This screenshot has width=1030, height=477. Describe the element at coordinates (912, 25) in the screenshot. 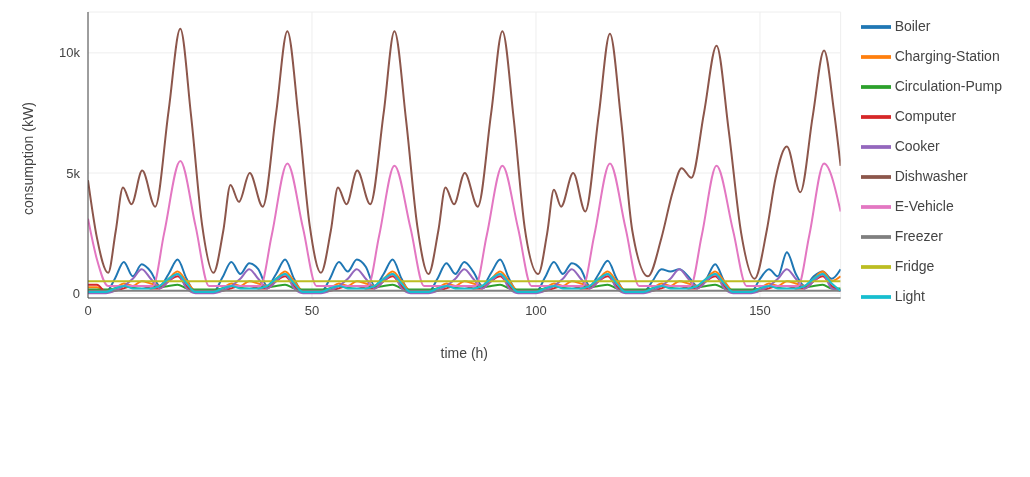

I see `legend-label: Boiler` at that location.